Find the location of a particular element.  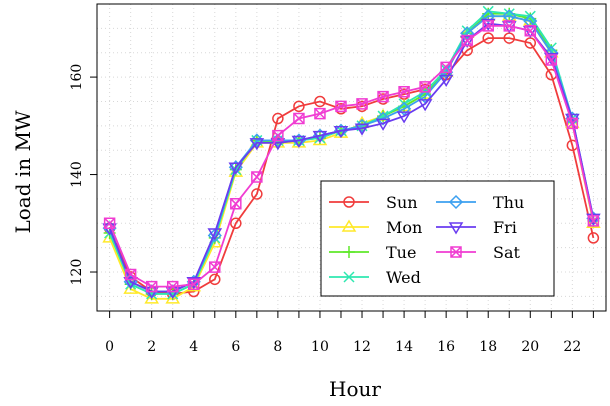

legend-label: Mon is located at coordinates (404, 227).